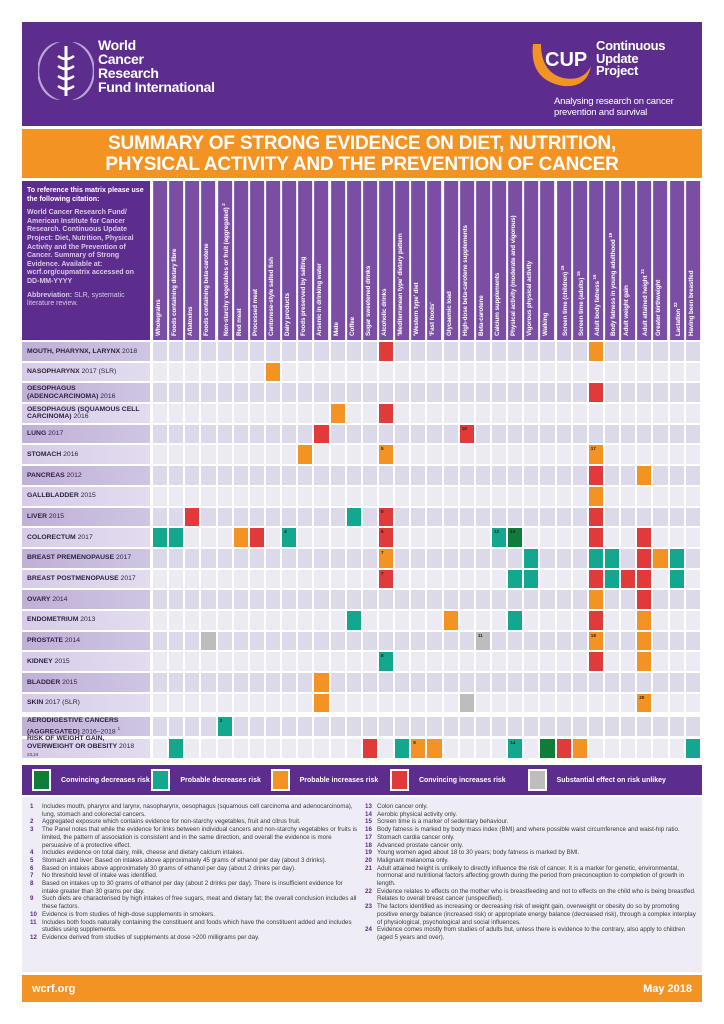 The height and width of the screenshot is (1024, 724). What do you see at coordinates (617, 58) in the screenshot?
I see `cup-name-line: Update` at bounding box center [617, 58].